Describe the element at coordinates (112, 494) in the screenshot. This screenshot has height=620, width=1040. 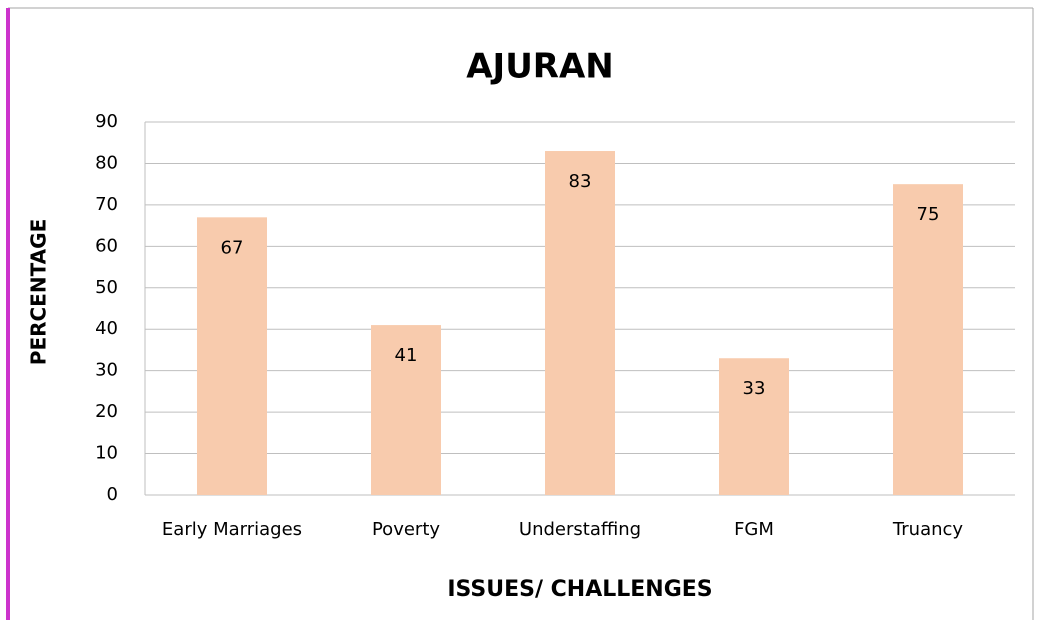
I see `y-tick-label: 0` at that location.